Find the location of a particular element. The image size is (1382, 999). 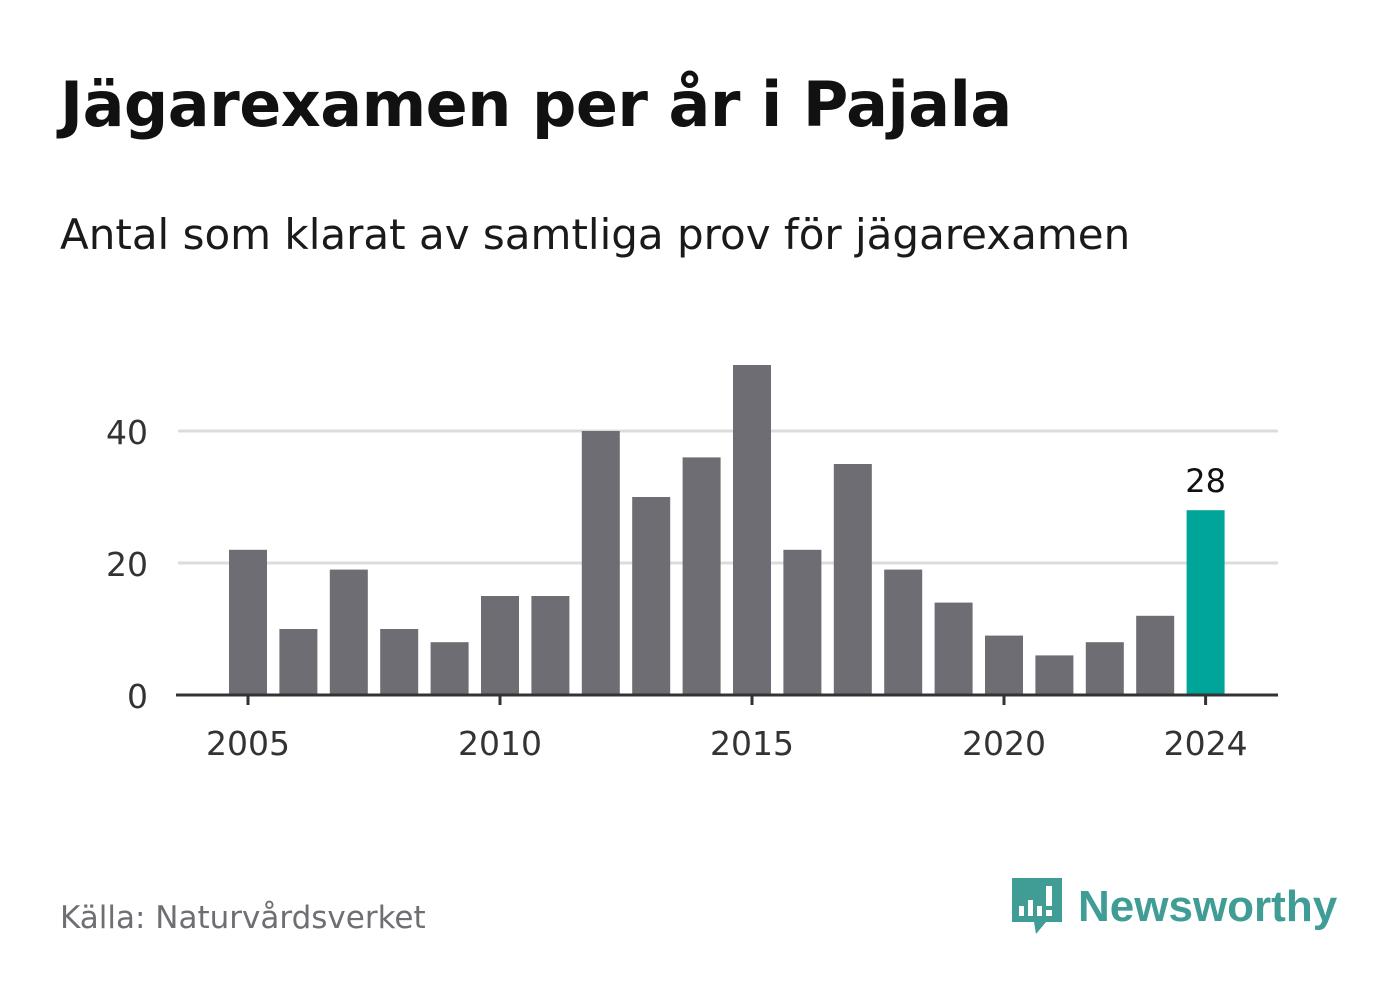

x-tick-label-2015: 2015 is located at coordinates (752, 743).